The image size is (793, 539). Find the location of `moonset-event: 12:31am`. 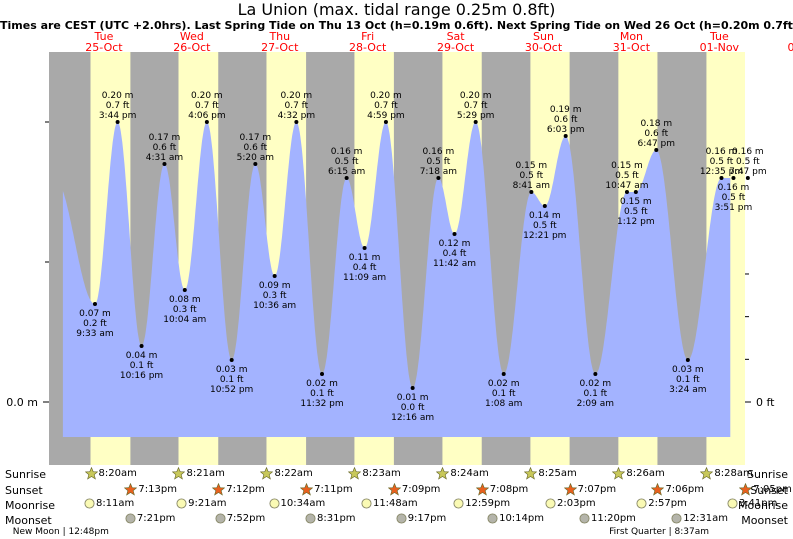

moonset-event: 12:31am is located at coordinates (699, 518).